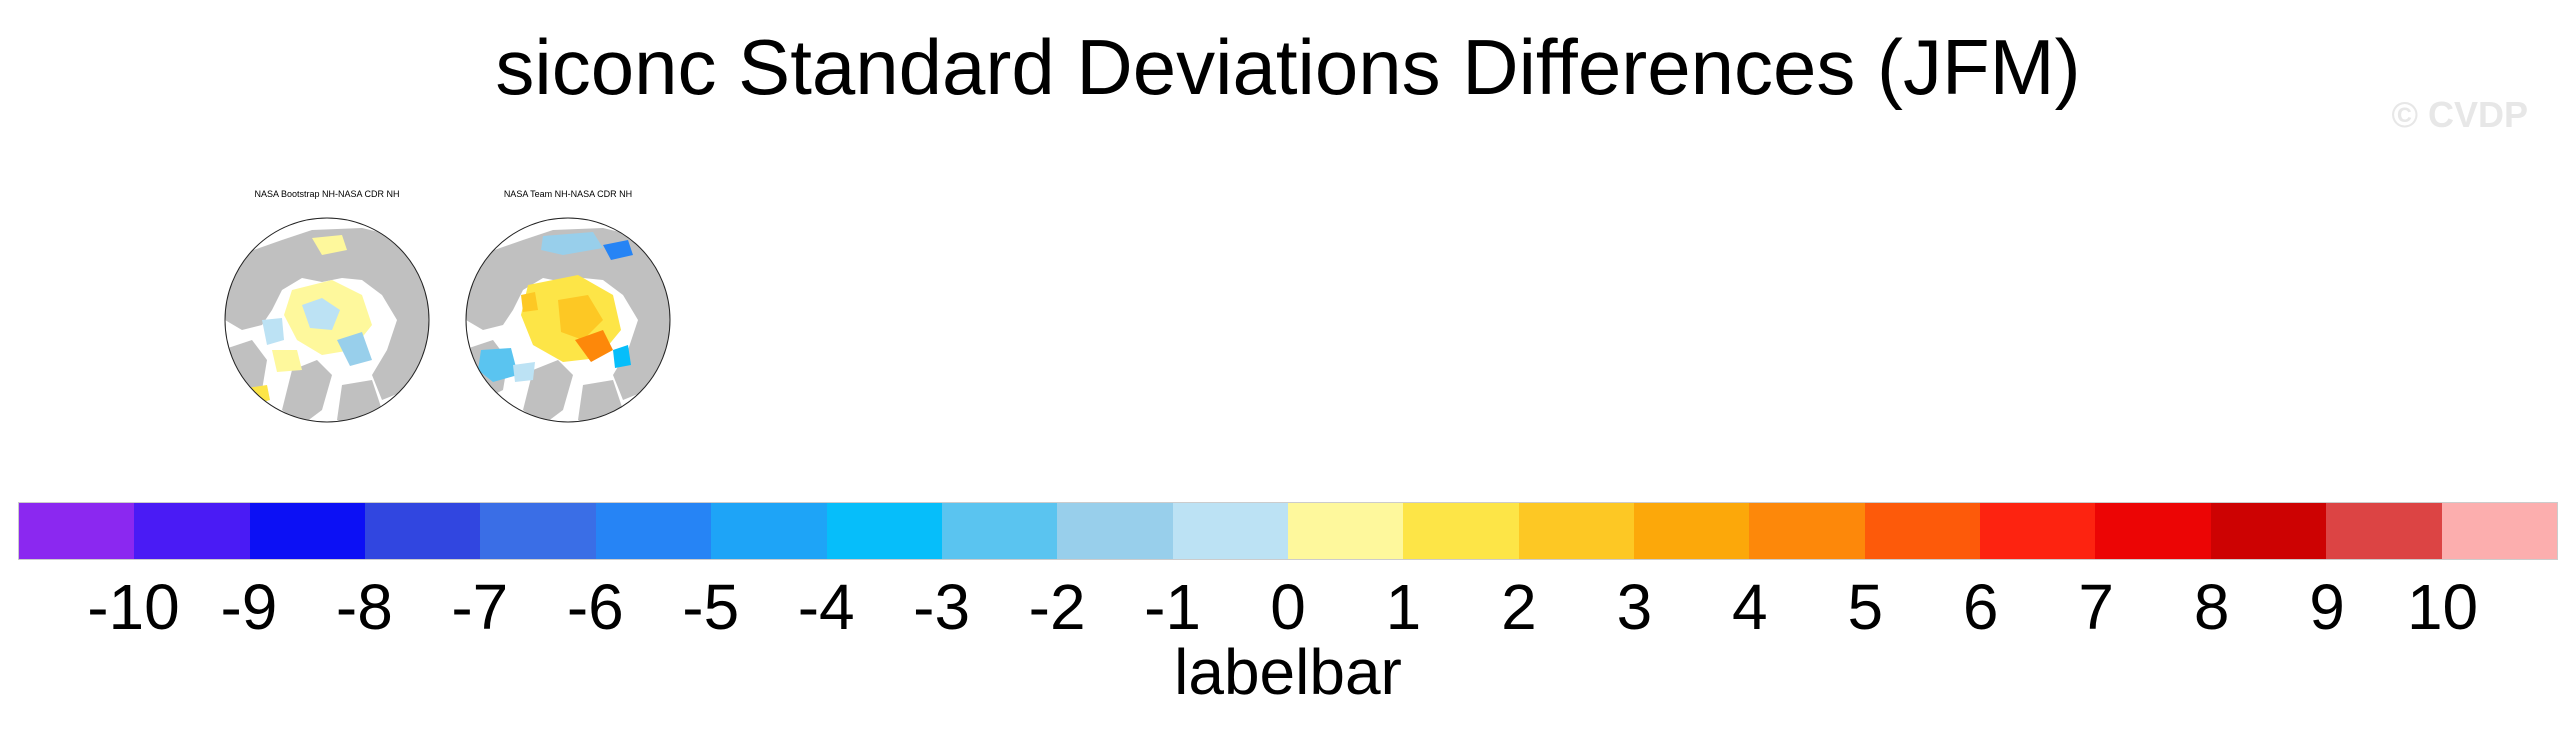 This screenshot has height=730, width=2576. I want to click on tick-label: 0, so click(1288, 607).